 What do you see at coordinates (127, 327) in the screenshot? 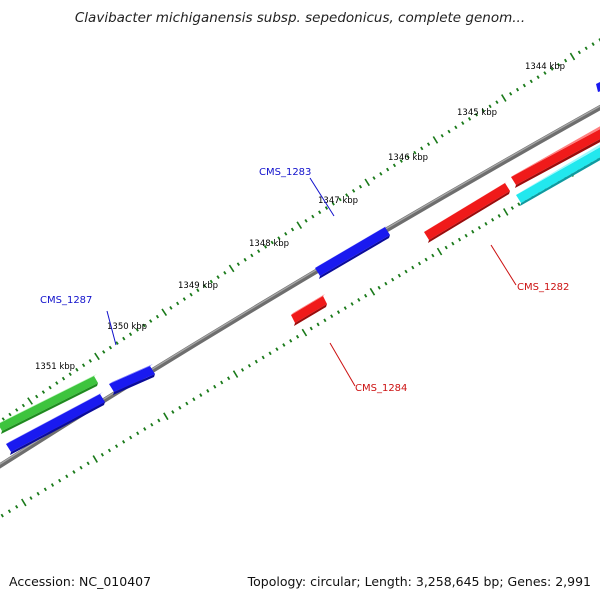
I see `ruler-label: 1350 kbp` at bounding box center [127, 327].